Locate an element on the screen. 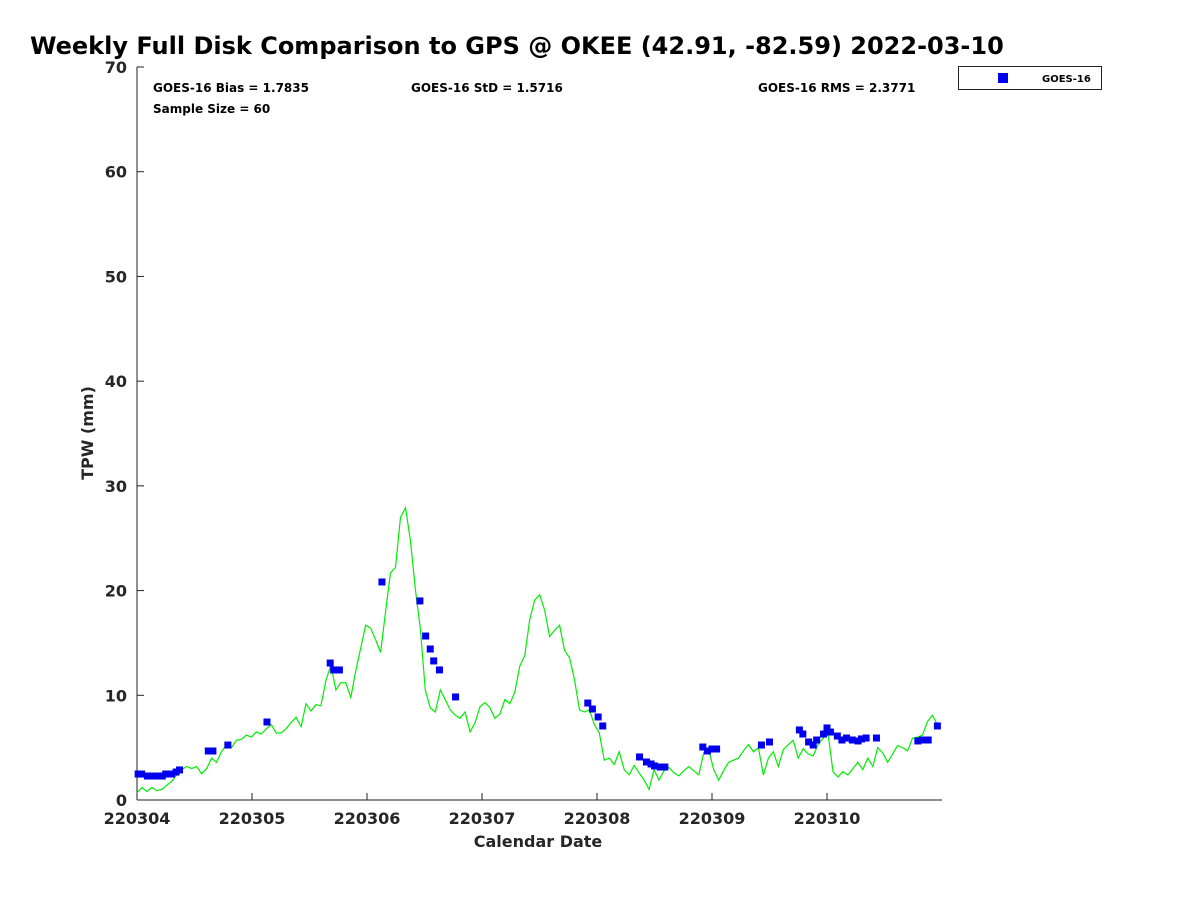 The image size is (1200, 904). y-ticks: 0 10 20 30 40 50 60 70 is located at coordinates (124, 434).